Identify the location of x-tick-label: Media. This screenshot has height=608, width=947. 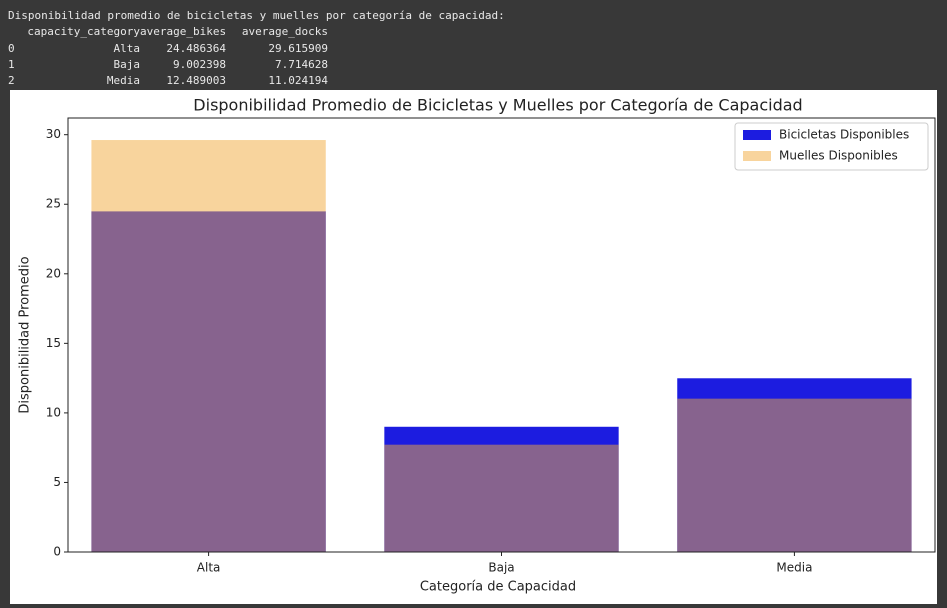
(794, 568).